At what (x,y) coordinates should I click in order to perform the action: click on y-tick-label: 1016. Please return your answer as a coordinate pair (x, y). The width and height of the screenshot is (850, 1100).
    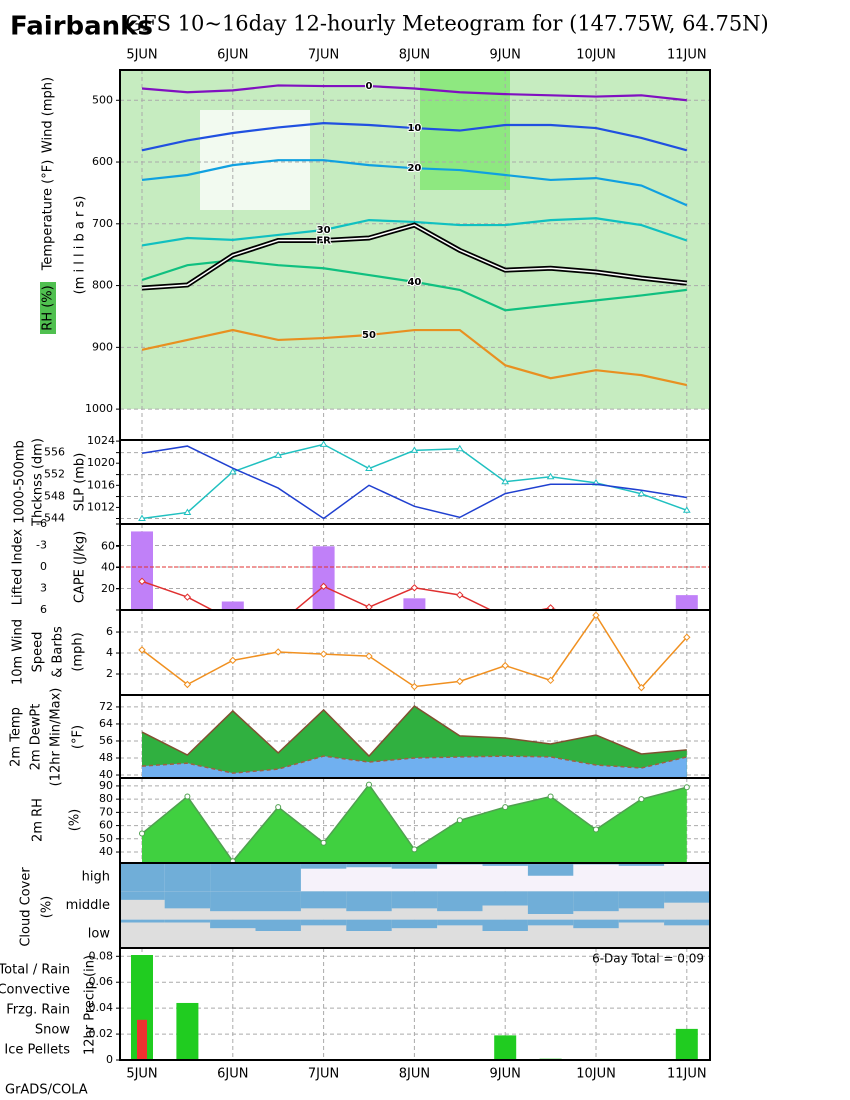
    Looking at the image, I should click on (101, 484).